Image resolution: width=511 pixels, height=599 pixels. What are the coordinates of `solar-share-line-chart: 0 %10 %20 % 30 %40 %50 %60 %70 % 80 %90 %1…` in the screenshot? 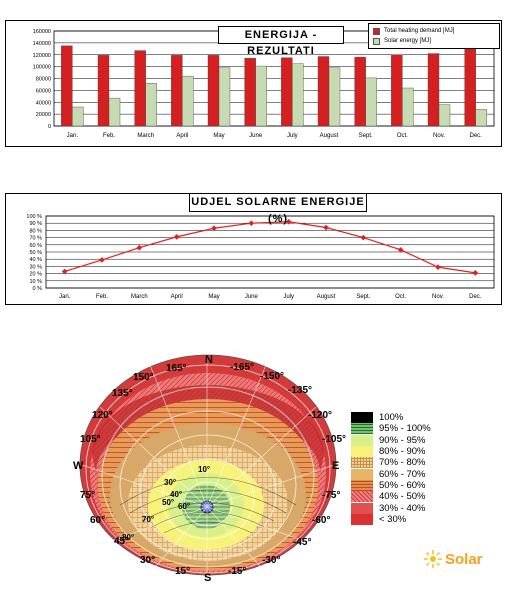 It's located at (260, 257).